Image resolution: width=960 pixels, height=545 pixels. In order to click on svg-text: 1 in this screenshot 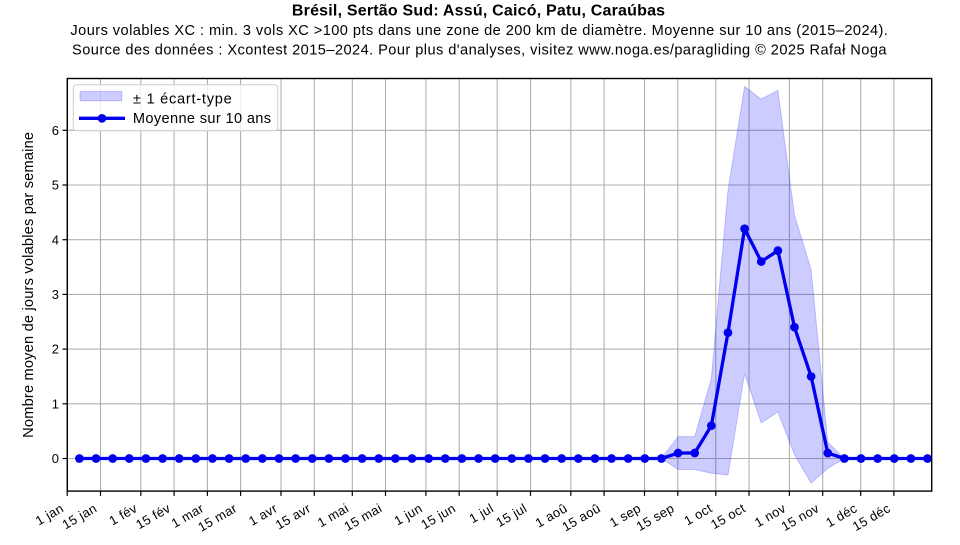, I will do `click(56, 403)`.